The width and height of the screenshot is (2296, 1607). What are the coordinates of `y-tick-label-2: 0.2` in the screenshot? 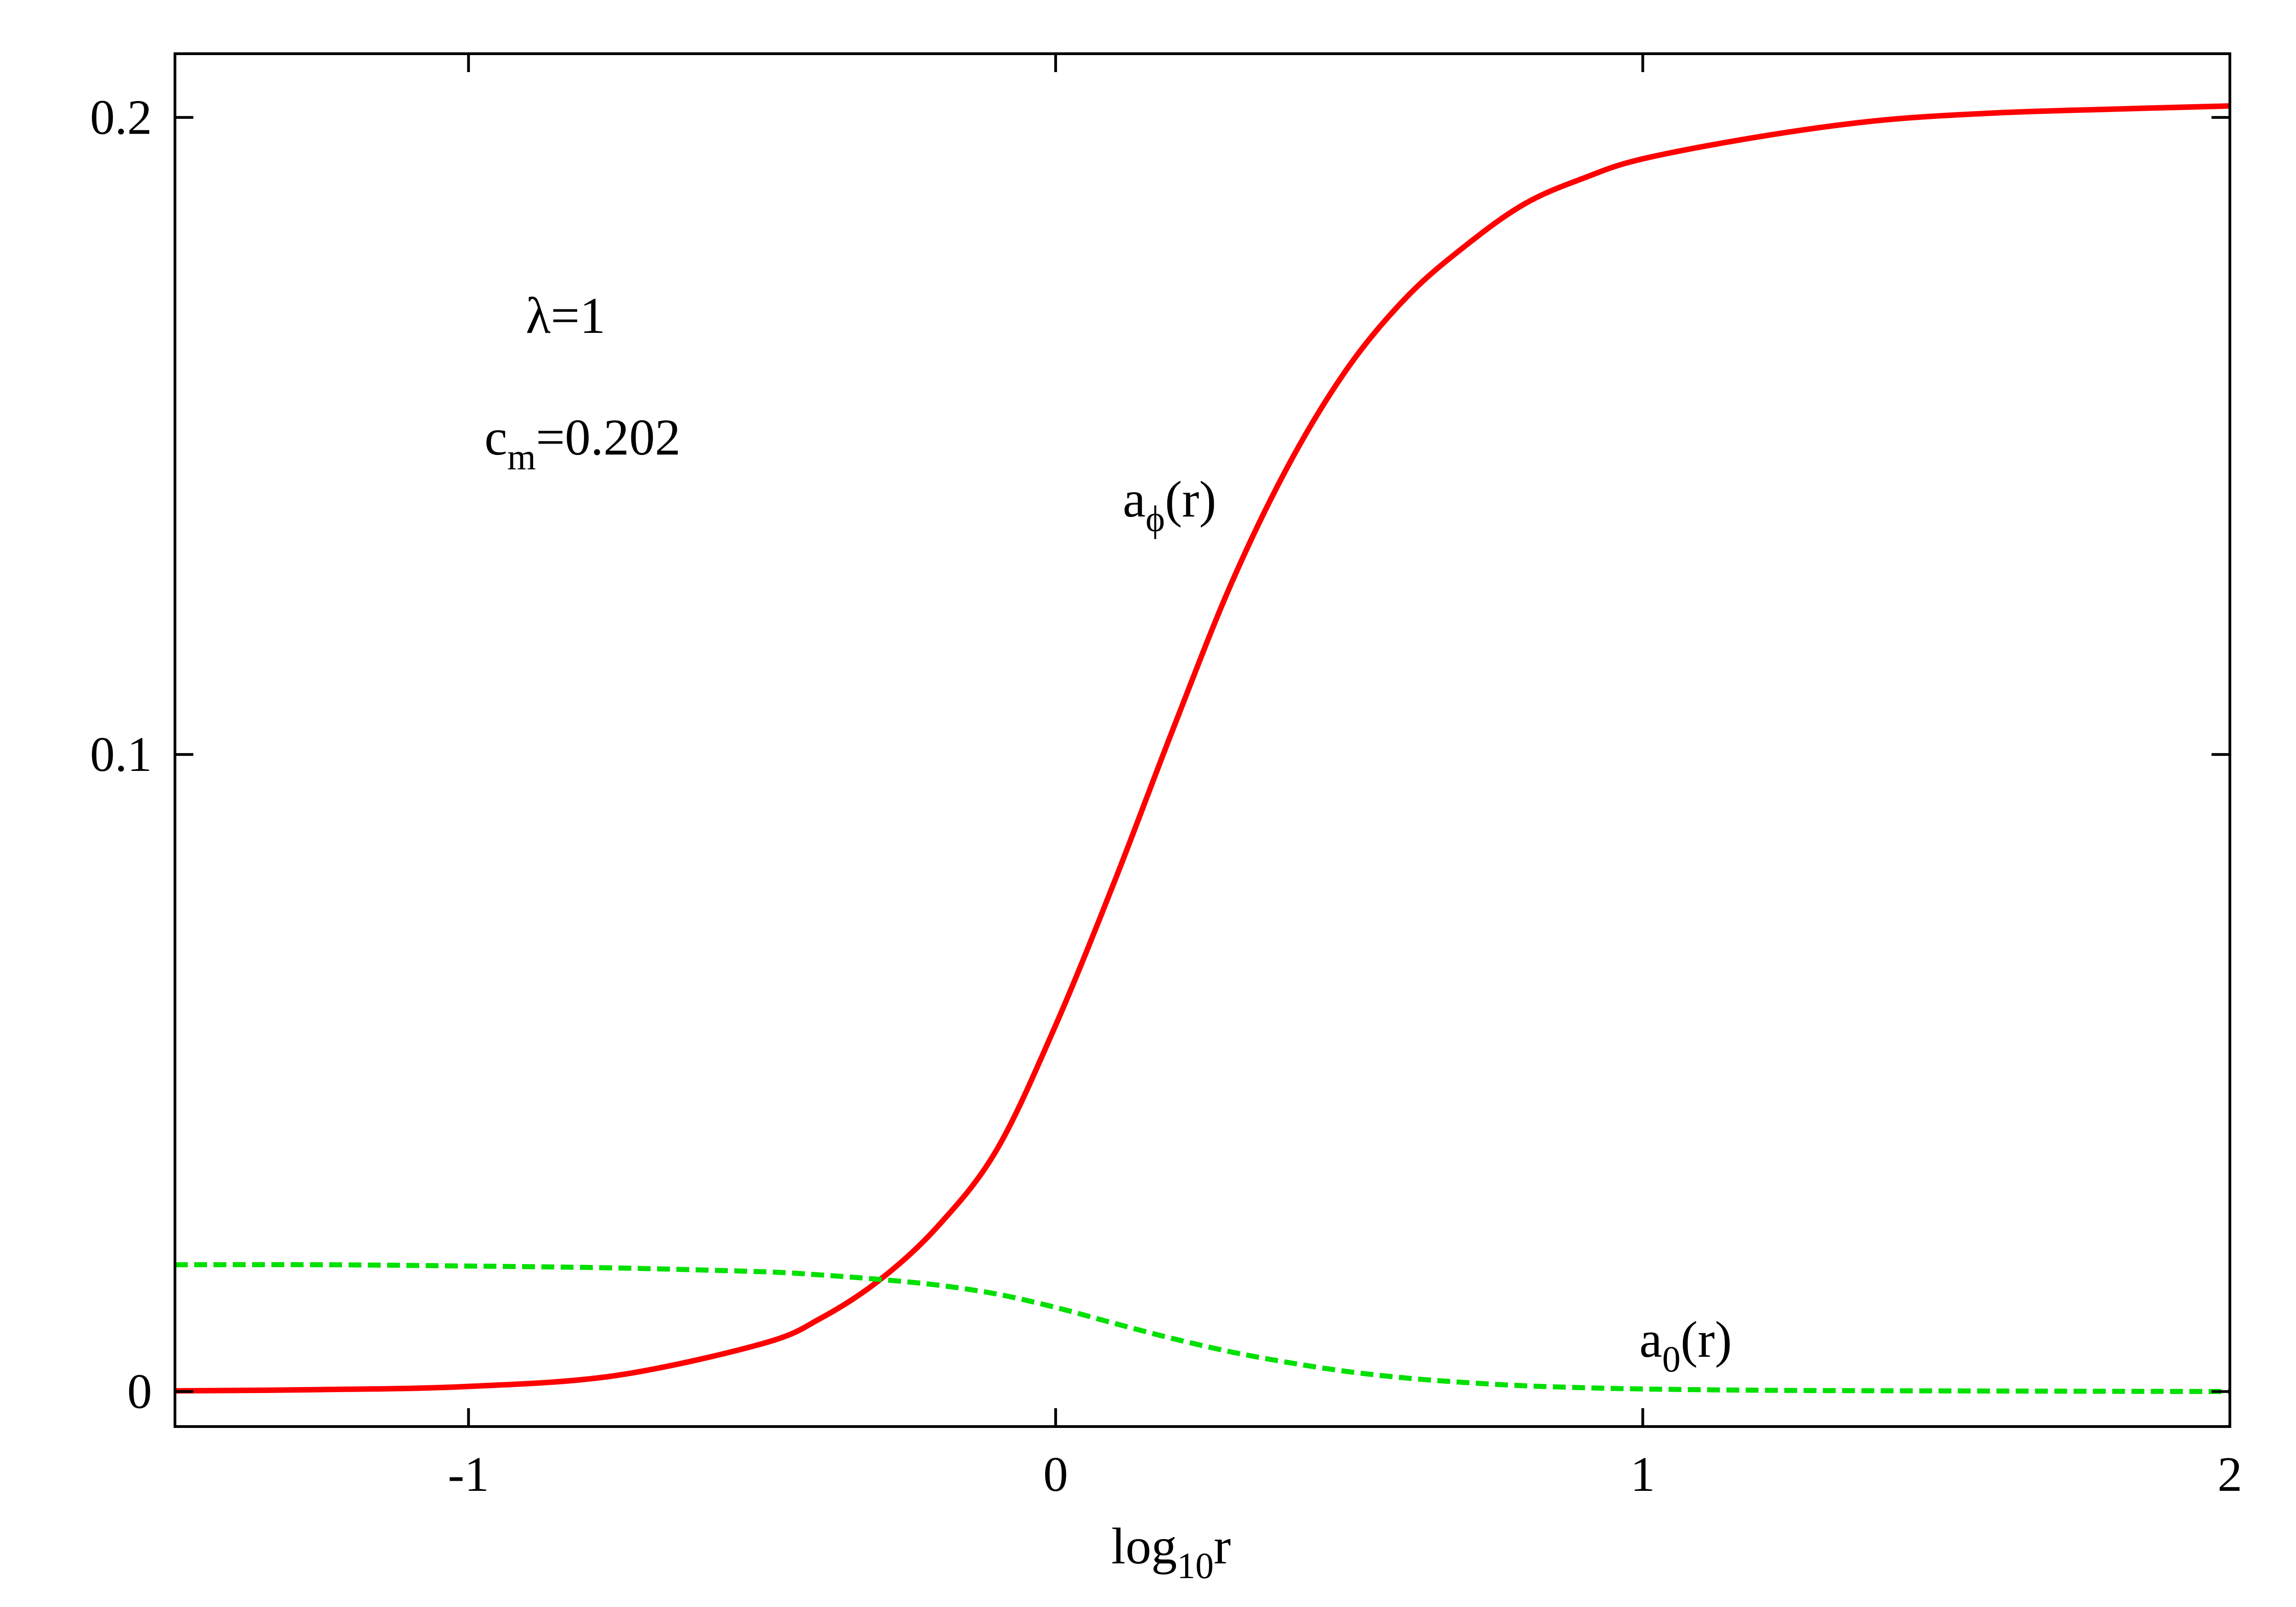 It's located at (121, 117).